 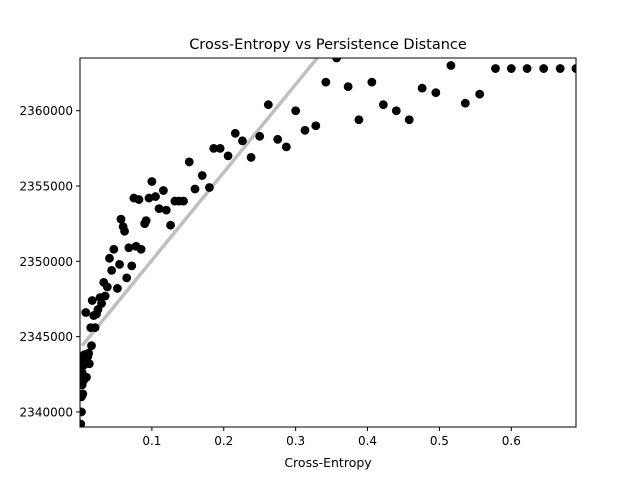 I want to click on y-tick-label: 2340000, so click(x=46, y=412).